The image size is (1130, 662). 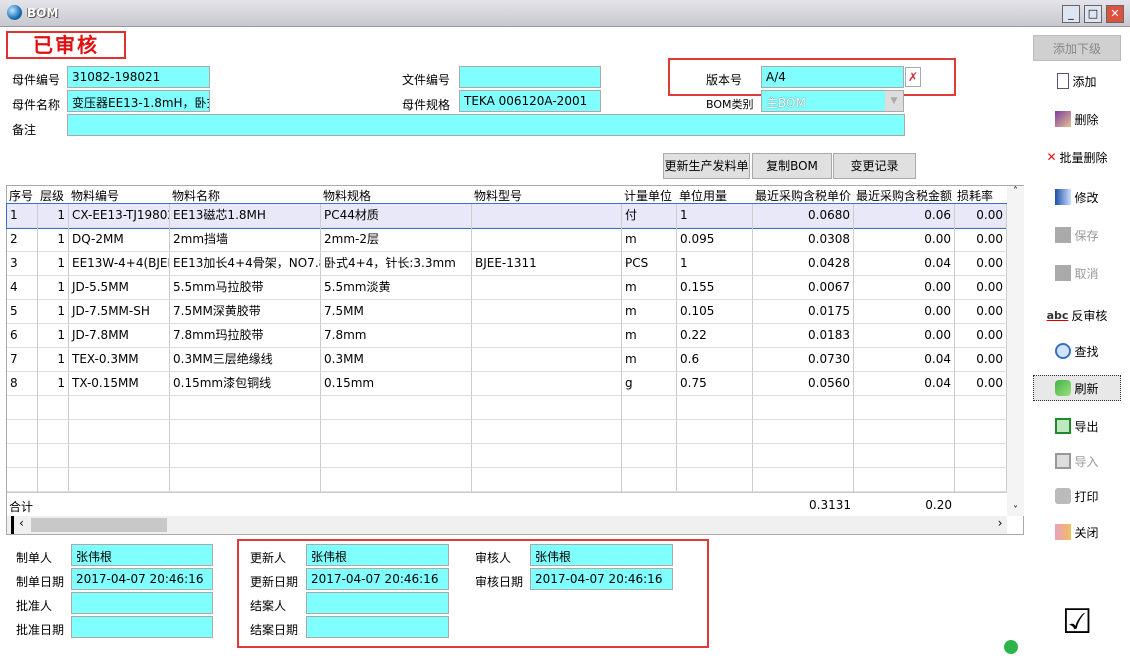 What do you see at coordinates (981, 195) in the screenshot?
I see `column-header: 损耗率` at bounding box center [981, 195].